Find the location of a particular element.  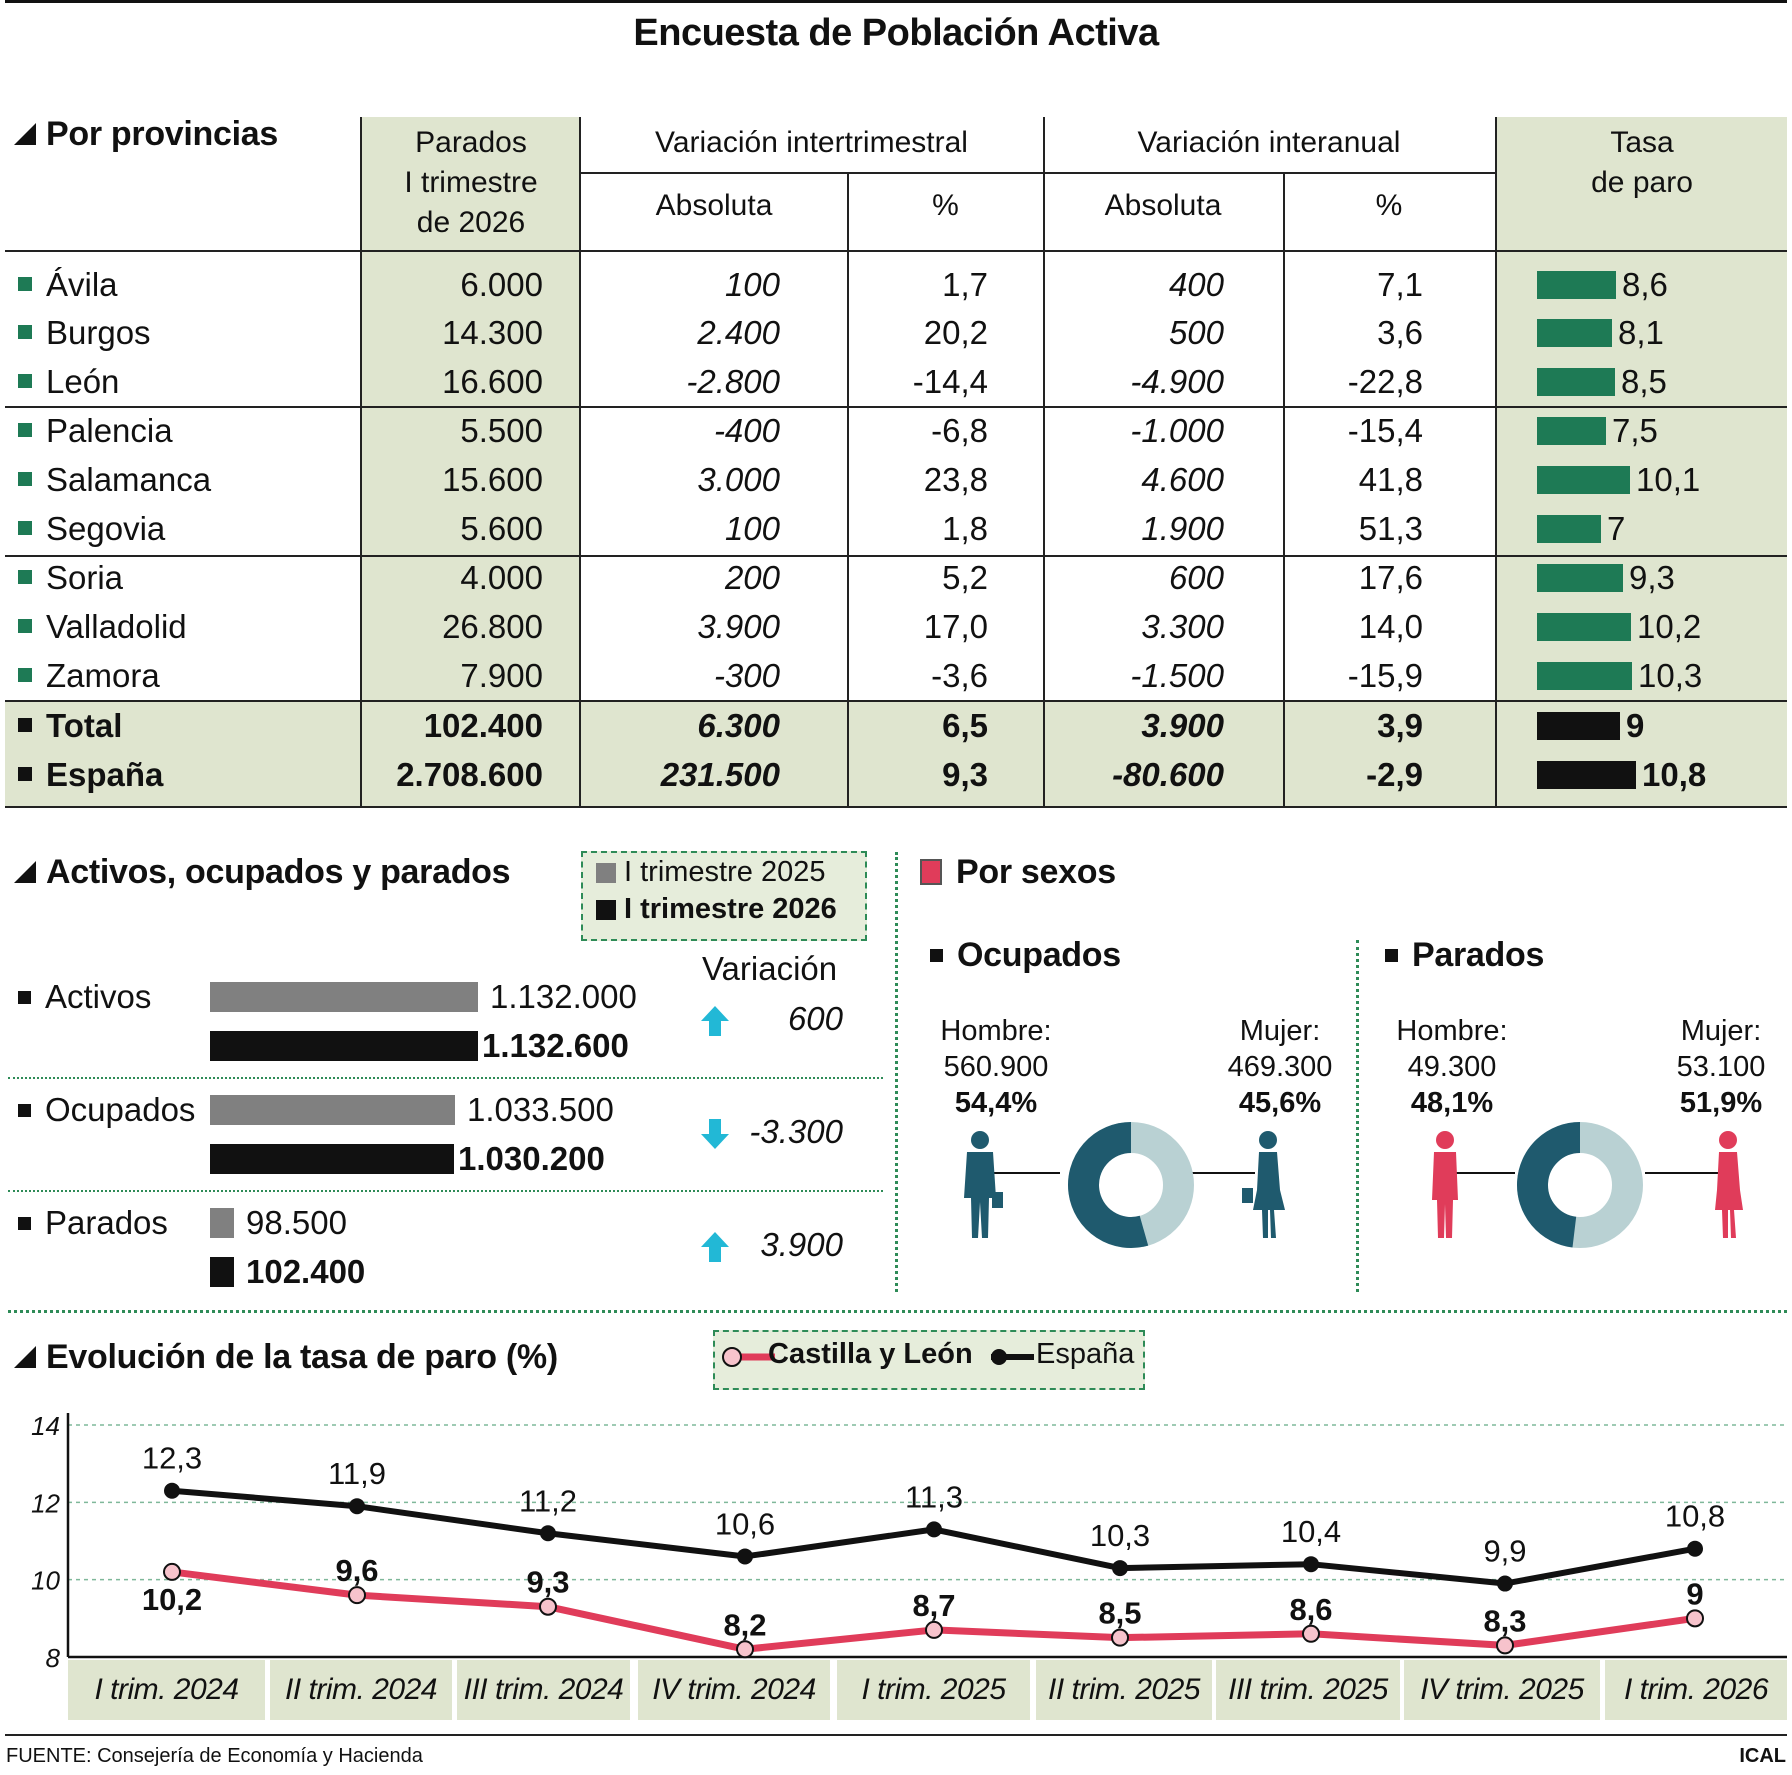

cell-it-absoluta: -300 is located at coordinates (746, 675).